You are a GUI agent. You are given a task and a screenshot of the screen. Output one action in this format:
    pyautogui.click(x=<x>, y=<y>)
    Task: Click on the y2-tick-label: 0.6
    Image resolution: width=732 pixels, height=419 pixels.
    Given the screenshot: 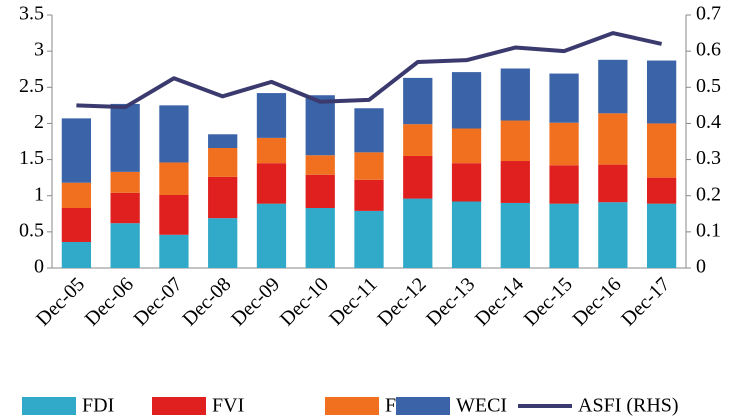 What is the action you would take?
    pyautogui.click(x=708, y=50)
    